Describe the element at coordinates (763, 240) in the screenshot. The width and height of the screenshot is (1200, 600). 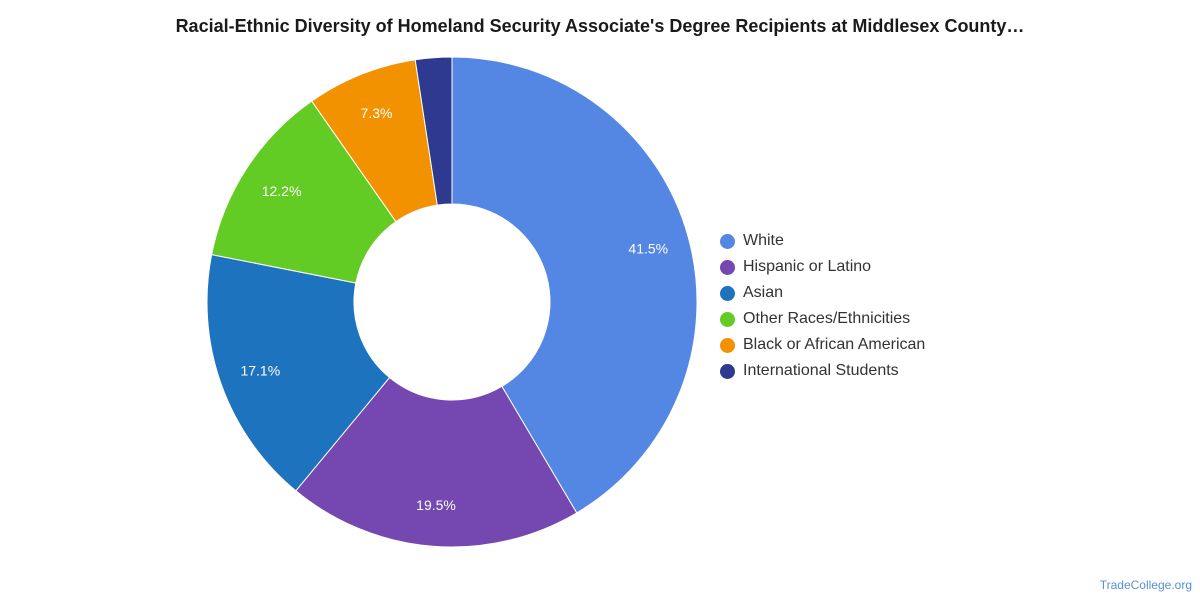
I see `legend-label: White` at that location.